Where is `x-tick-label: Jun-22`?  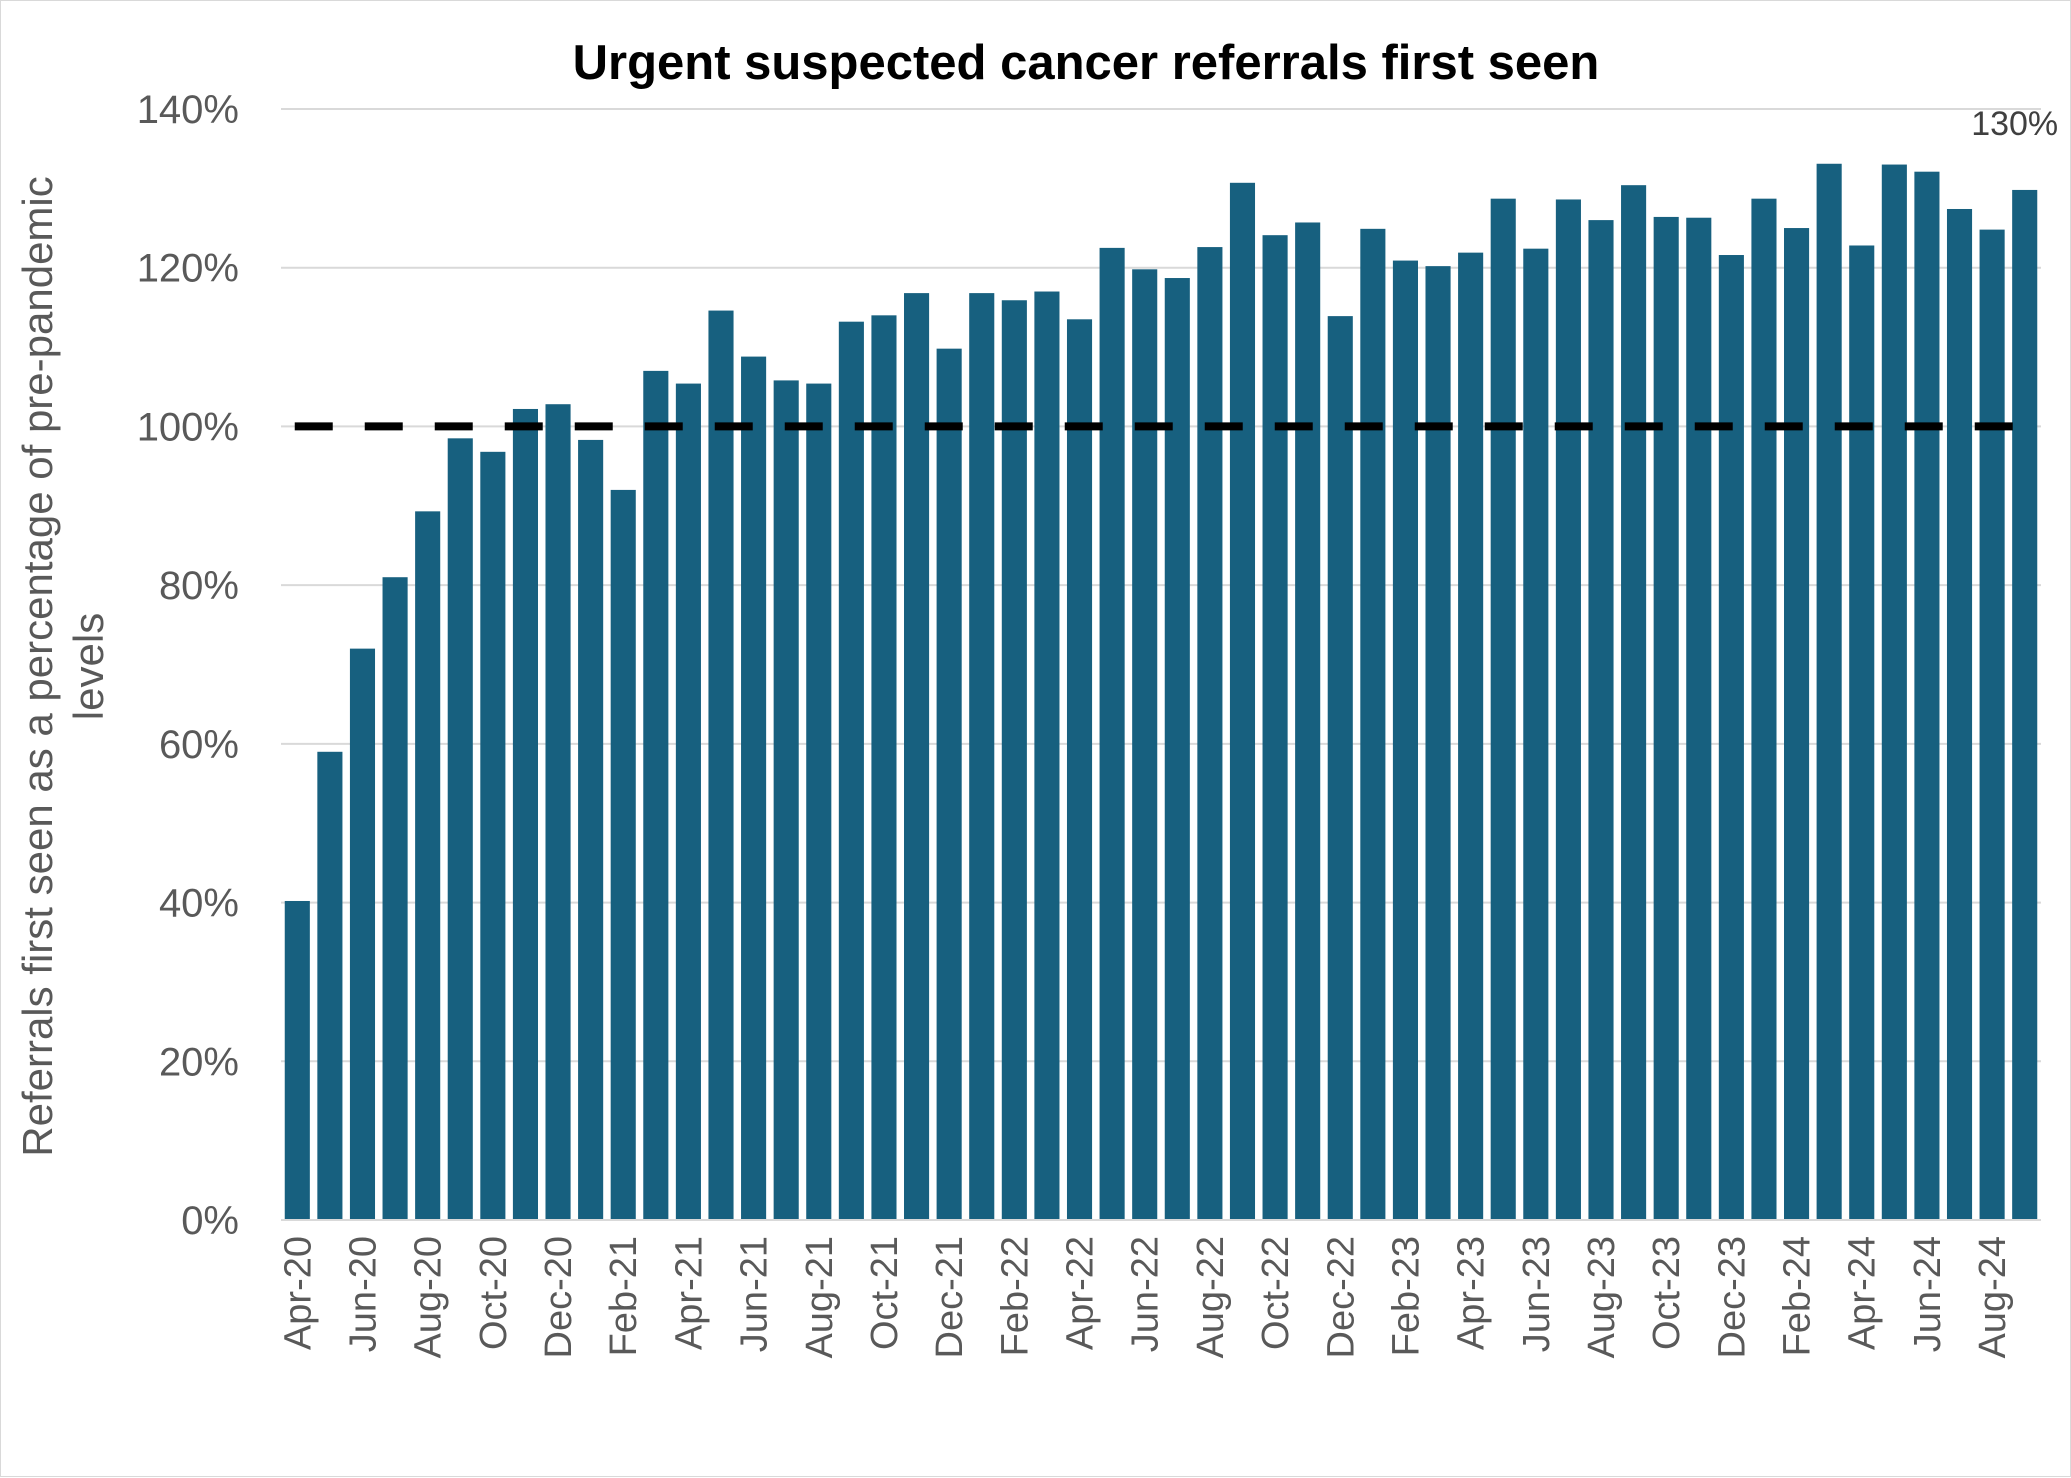
x-tick-label: Jun-22 is located at coordinates (1146, 1294).